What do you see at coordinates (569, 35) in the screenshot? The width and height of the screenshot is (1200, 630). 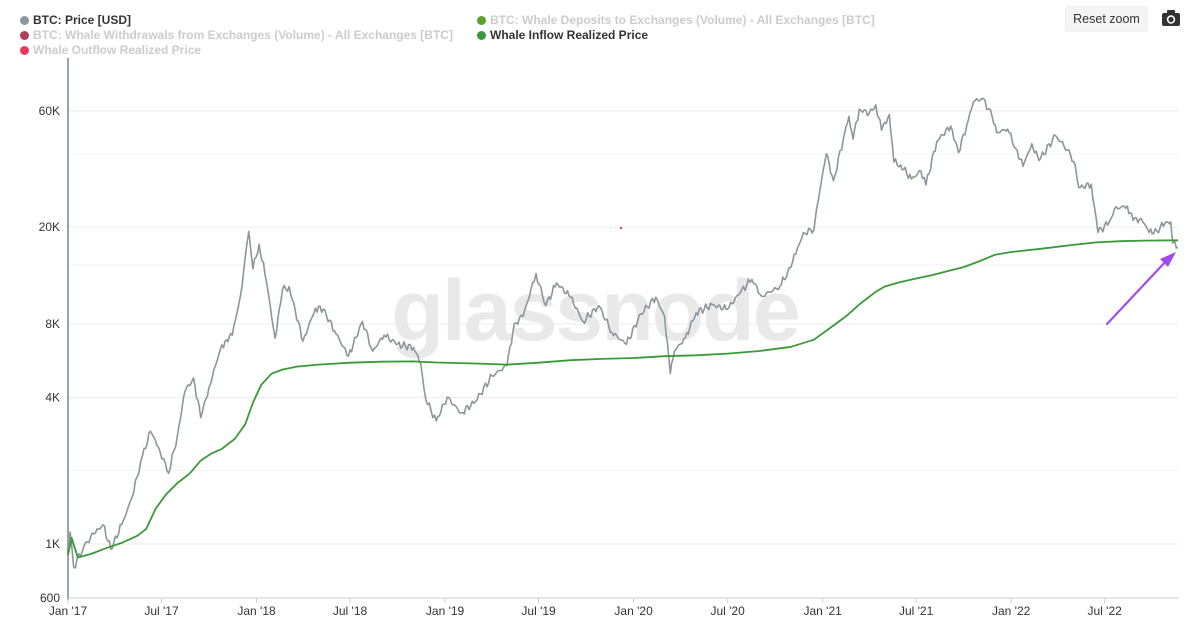 I see `legend-label: Whale Inflow Realized Price` at bounding box center [569, 35].